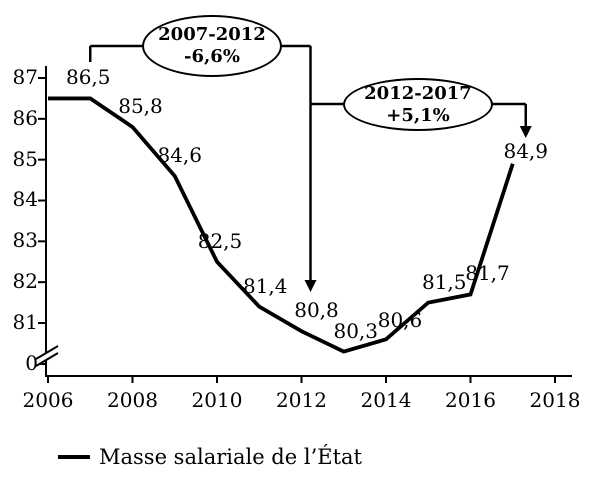 The height and width of the screenshot is (494, 600). I want to click on legend: Masse salariale de l’État, so click(210, 457).